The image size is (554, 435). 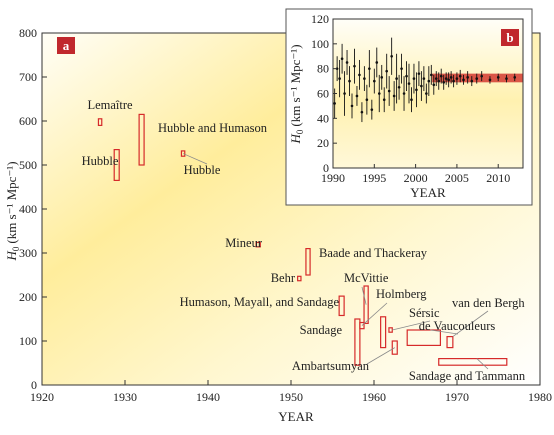 I want to click on estimate-box-mineur, so click(x=258, y=244).